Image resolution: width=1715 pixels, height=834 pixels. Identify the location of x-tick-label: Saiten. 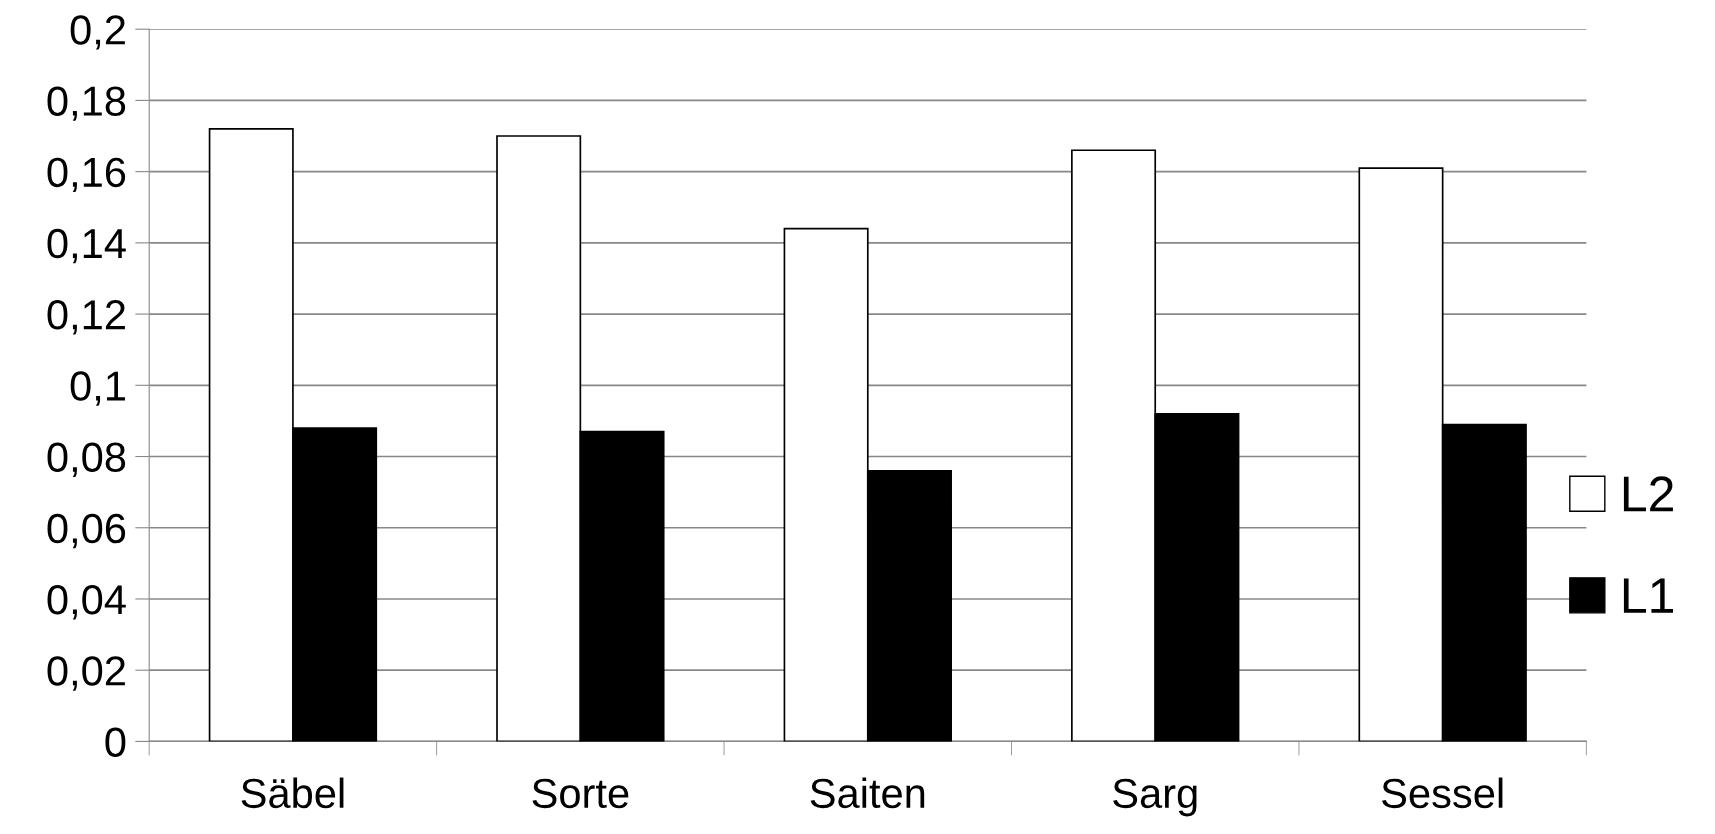
(867, 793).